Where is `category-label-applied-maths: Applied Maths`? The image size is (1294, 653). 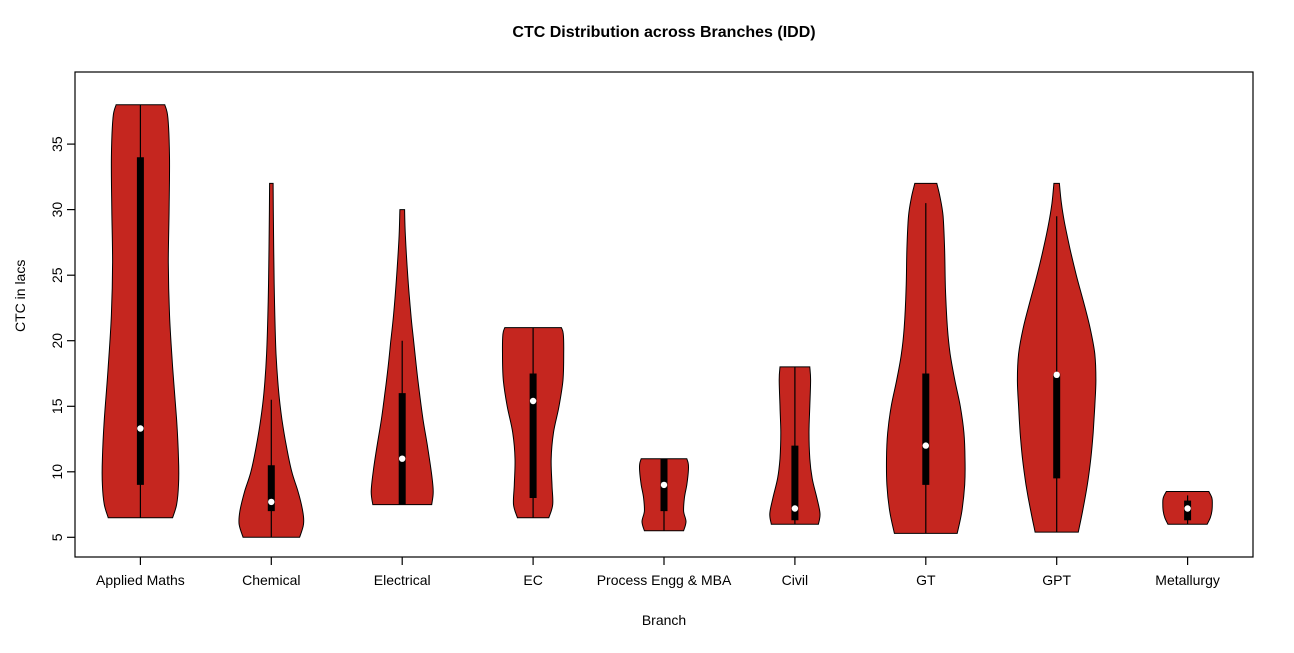 category-label-applied-maths: Applied Maths is located at coordinates (140, 580).